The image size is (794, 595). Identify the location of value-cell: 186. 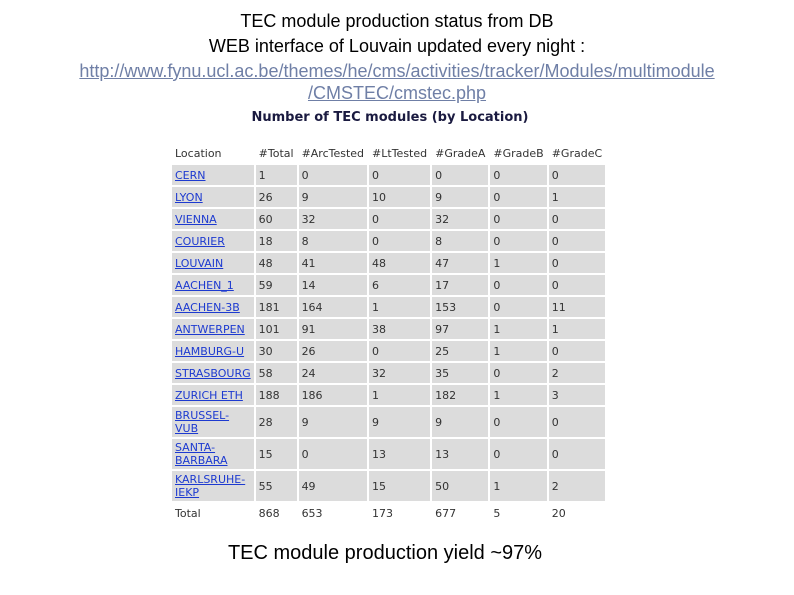
(333, 395).